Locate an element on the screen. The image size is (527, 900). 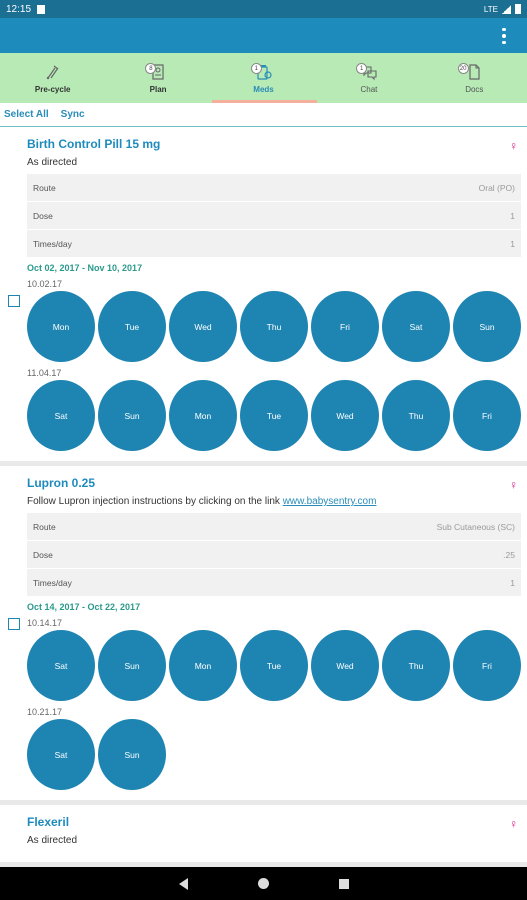
tab-meds: 1 Meds is located at coordinates (263, 78).